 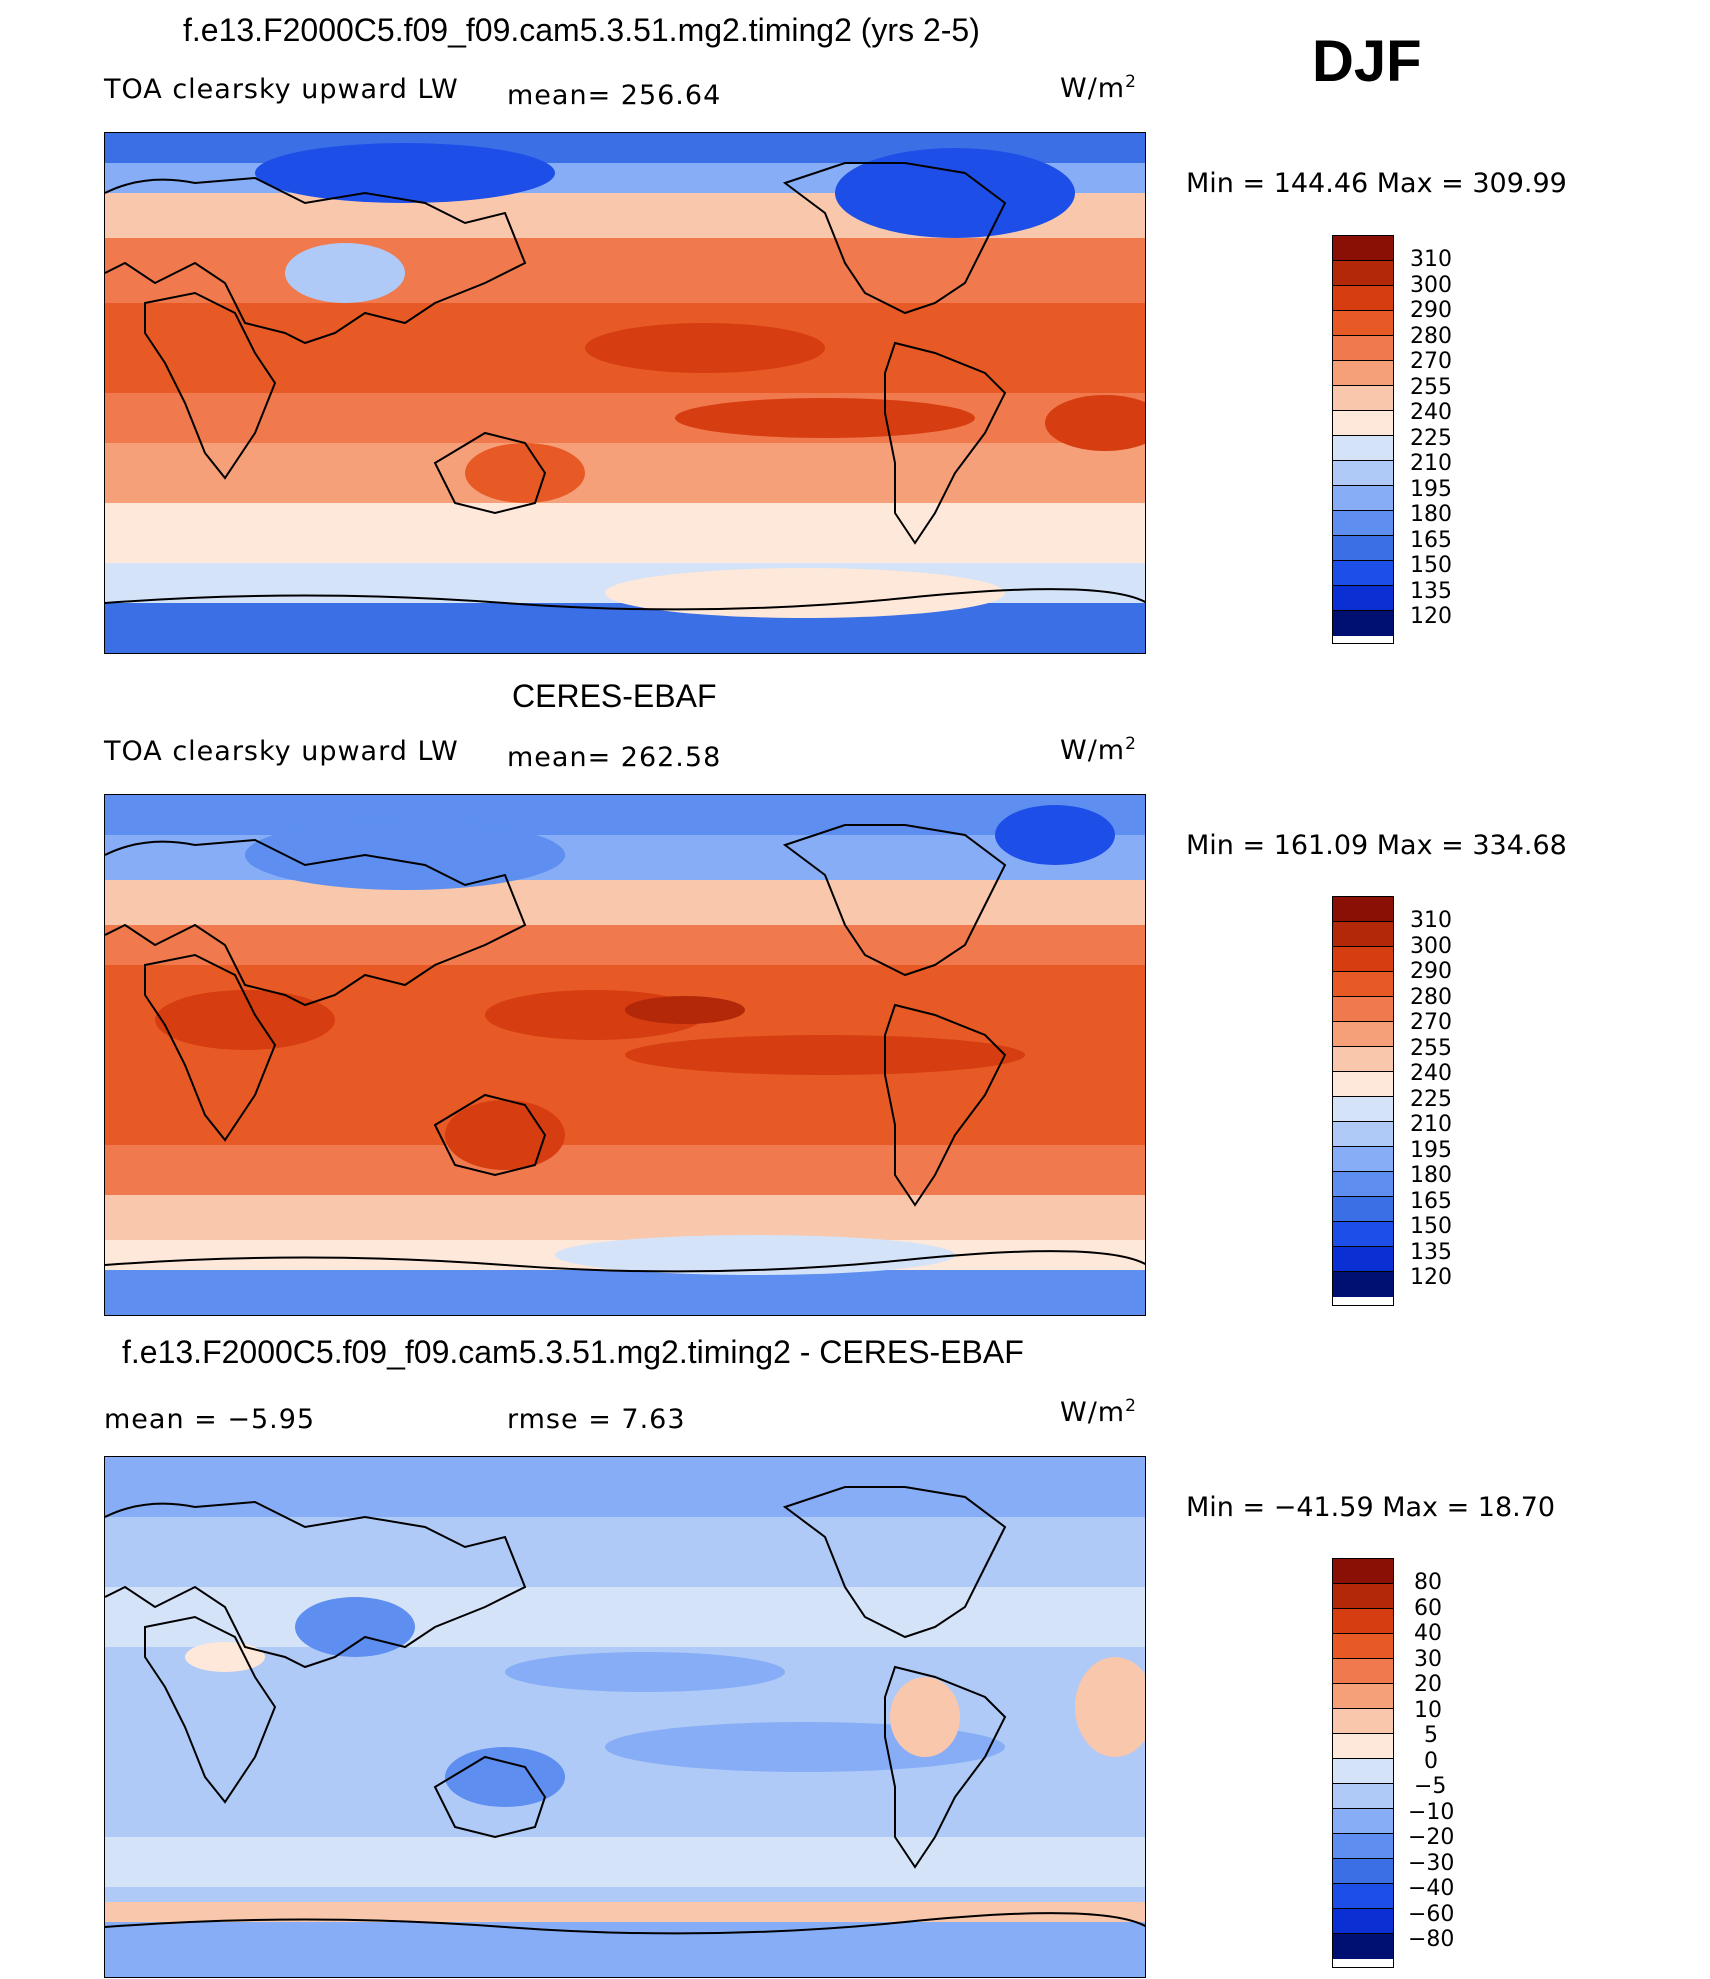 I want to click on cbar2-label: 300, so click(x=1431, y=946).